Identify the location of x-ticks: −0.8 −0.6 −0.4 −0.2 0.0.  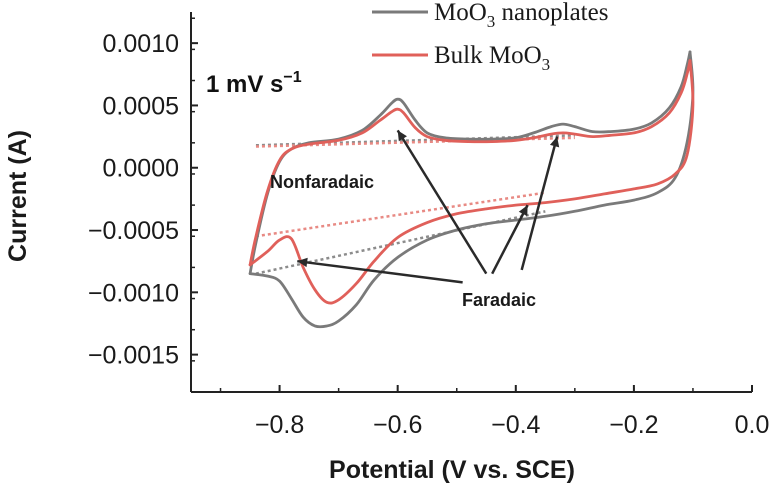
(494, 412).